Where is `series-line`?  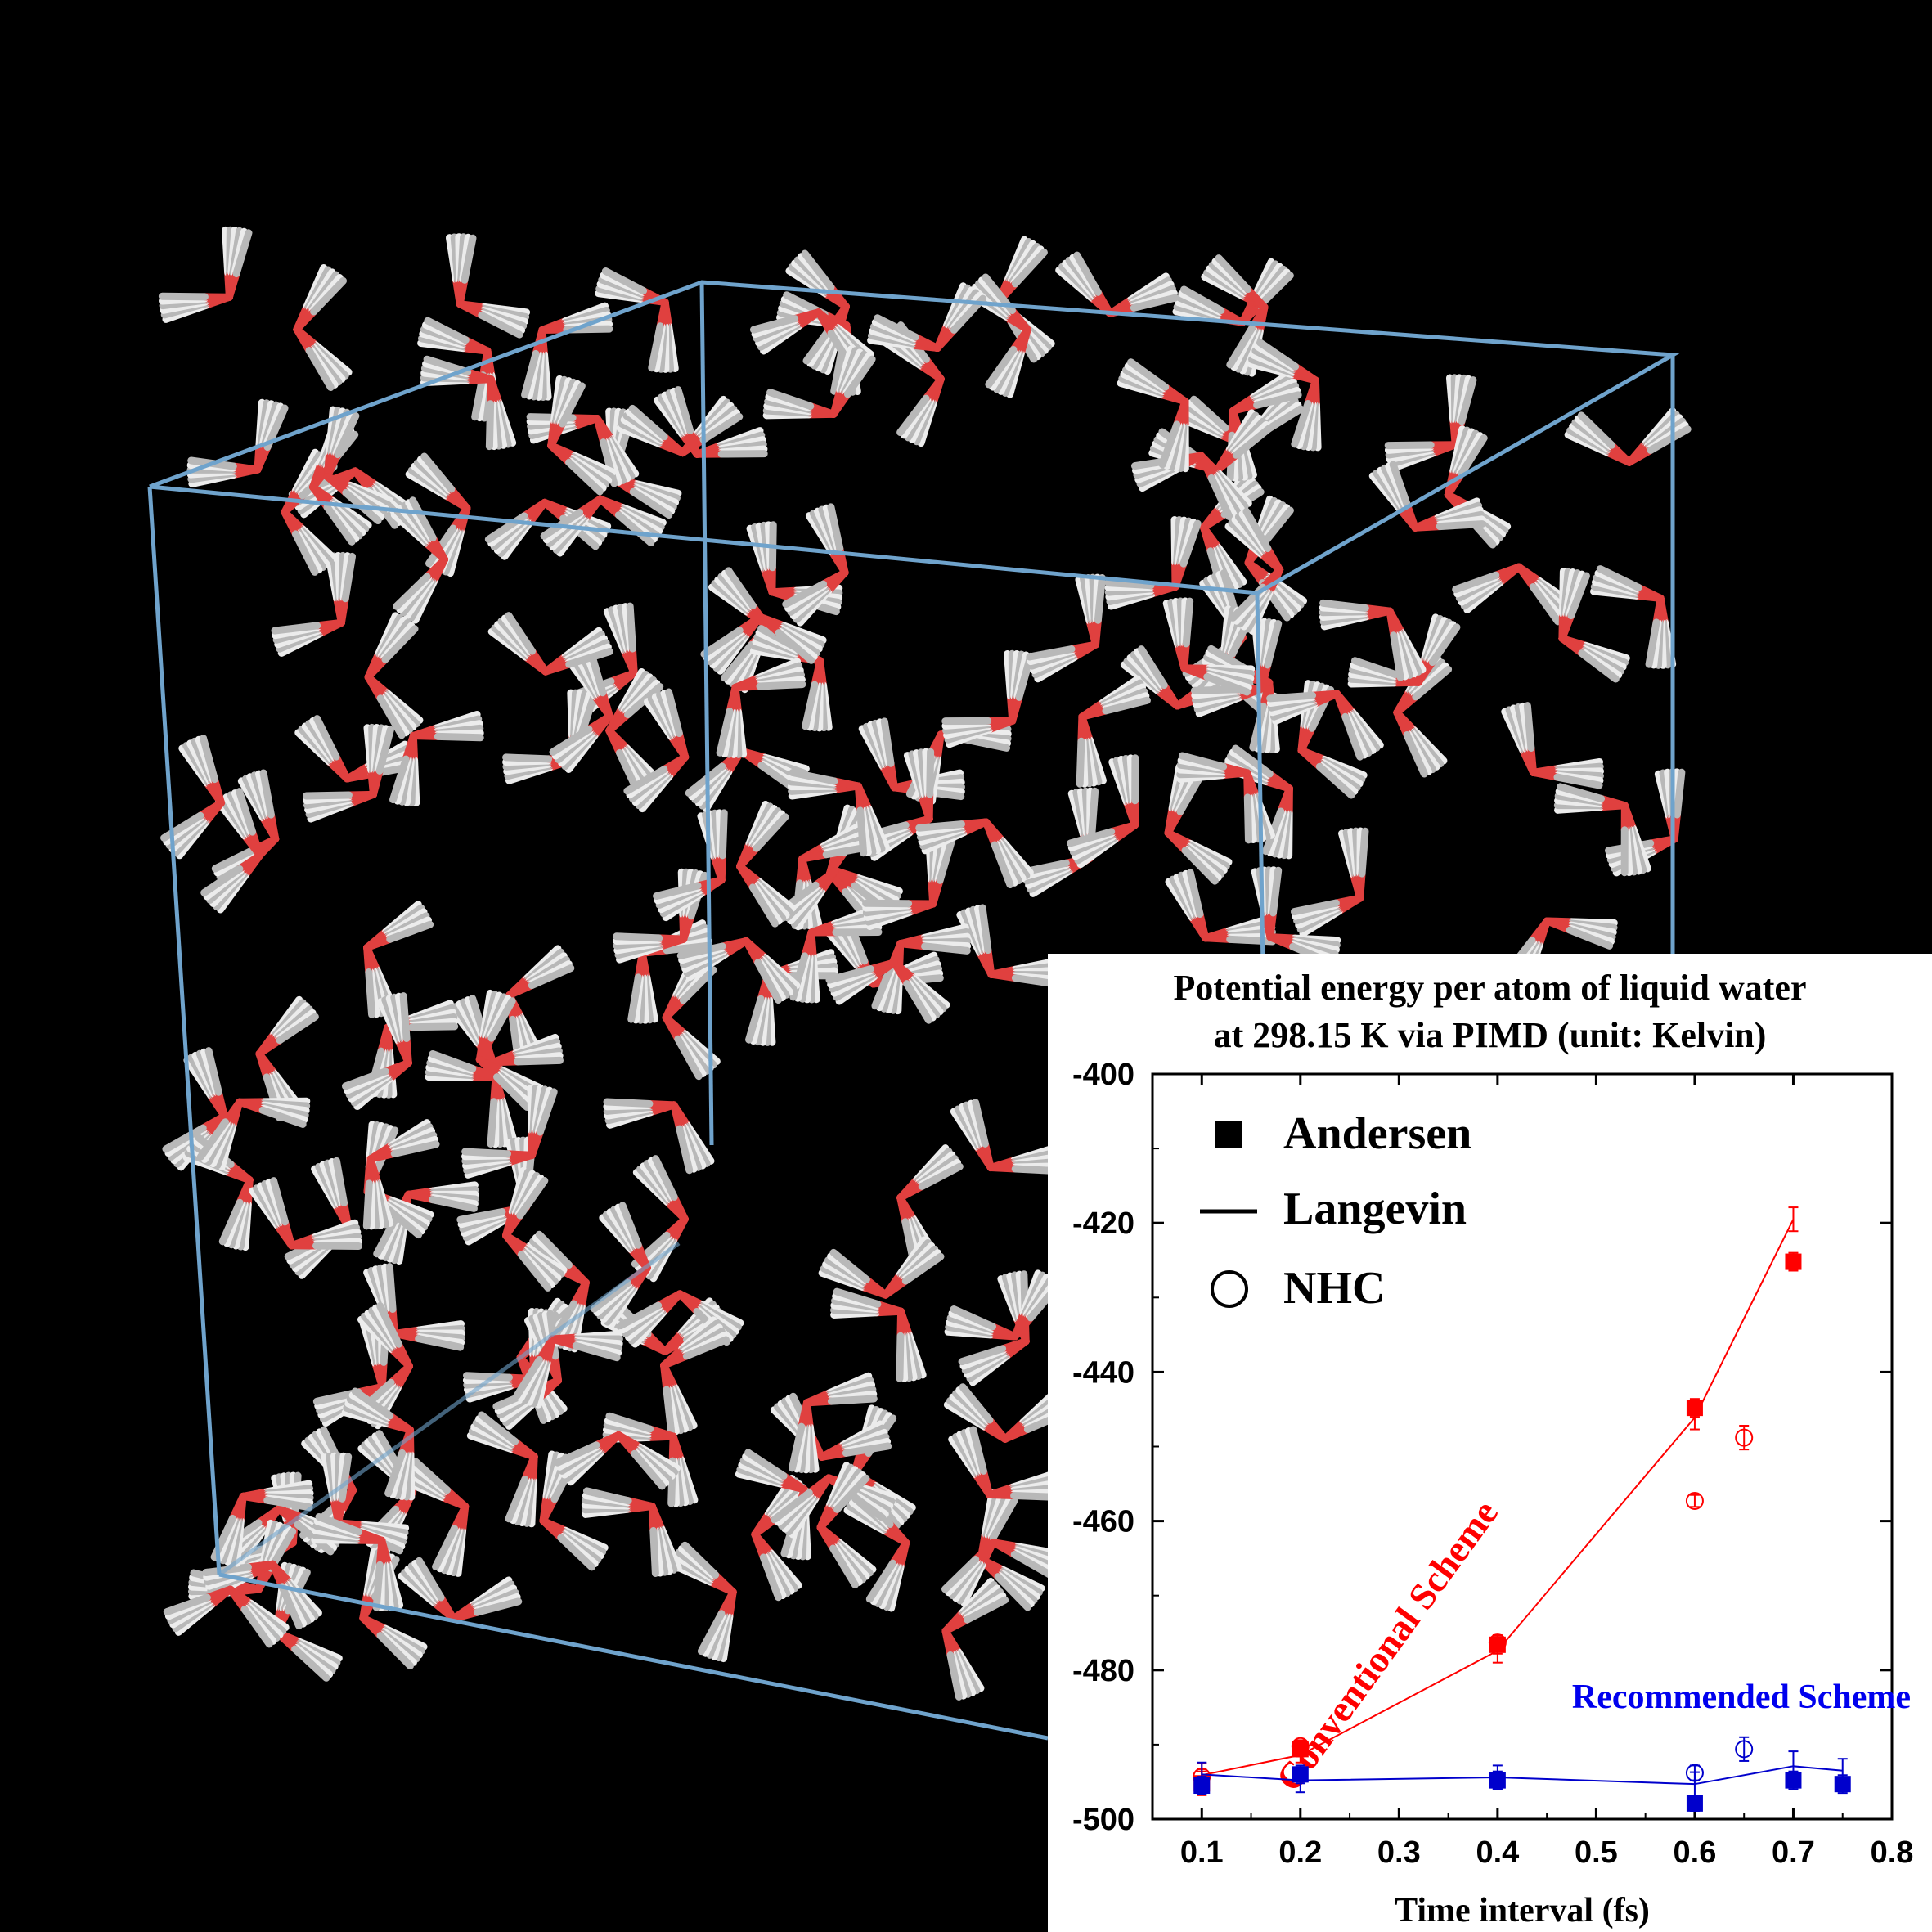
series-line is located at coordinates (1523, 1776).